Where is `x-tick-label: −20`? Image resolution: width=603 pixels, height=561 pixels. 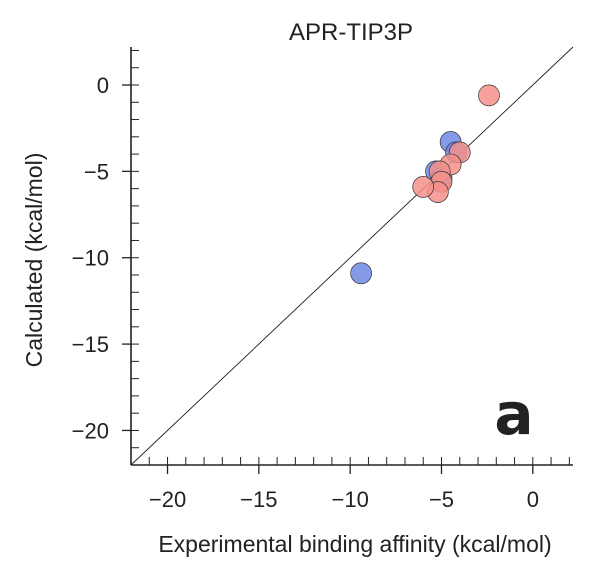 x-tick-label: −20 is located at coordinates (167, 499).